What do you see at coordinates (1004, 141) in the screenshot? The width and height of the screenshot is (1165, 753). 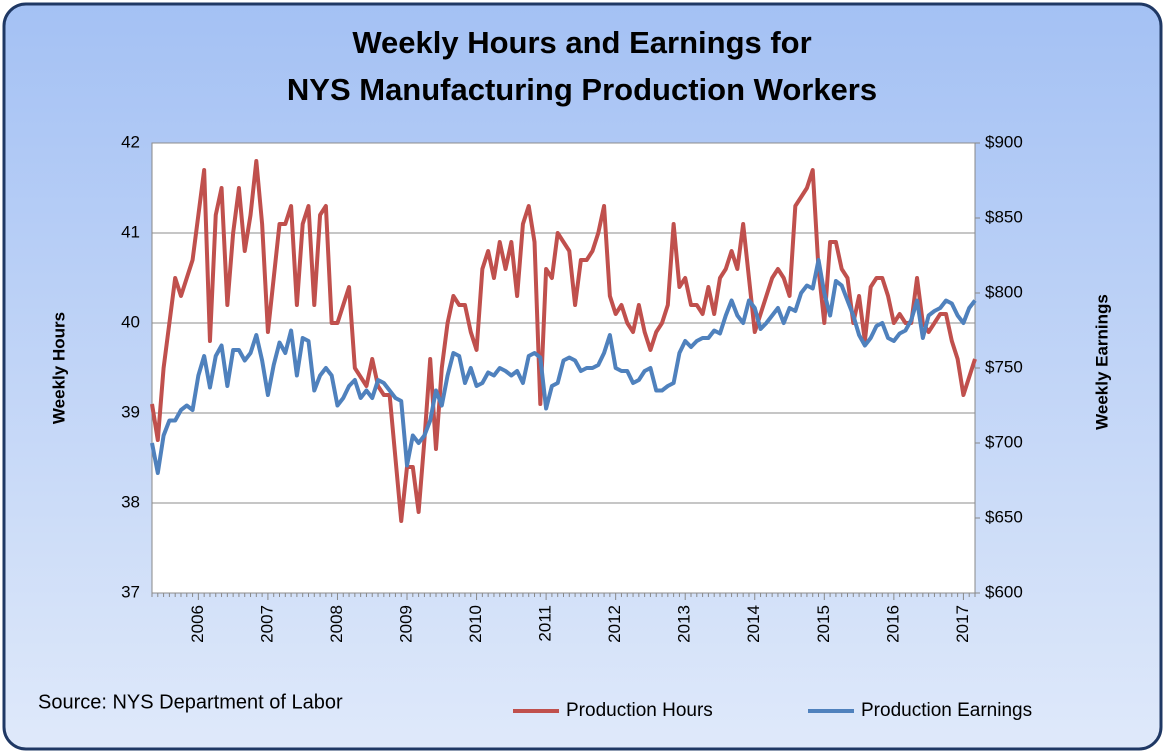 I see `y2-tick-label: $900` at bounding box center [1004, 141].